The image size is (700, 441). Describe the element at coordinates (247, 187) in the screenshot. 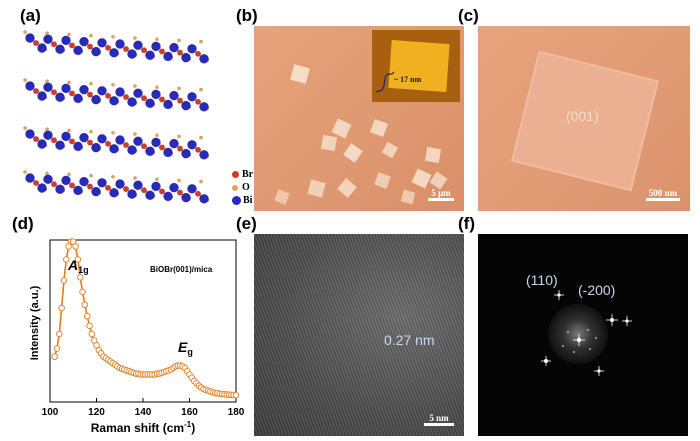

I see `legend-o: O` at that location.